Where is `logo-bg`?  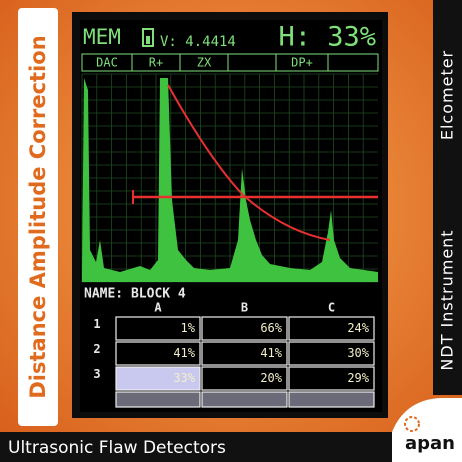 logo-bg is located at coordinates (427, 430).